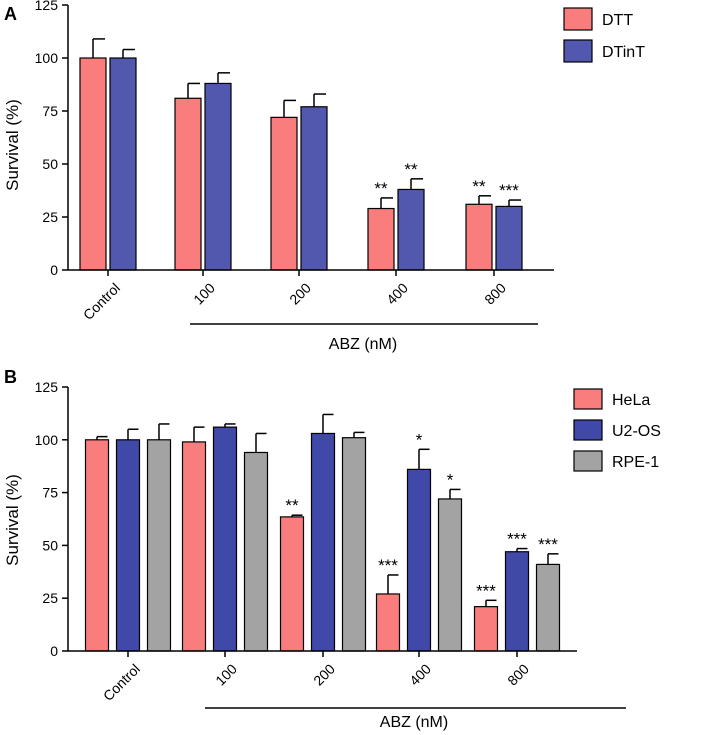 The image size is (726, 735). What do you see at coordinates (623, 52) in the screenshot?
I see `legend-label: DTinT` at bounding box center [623, 52].